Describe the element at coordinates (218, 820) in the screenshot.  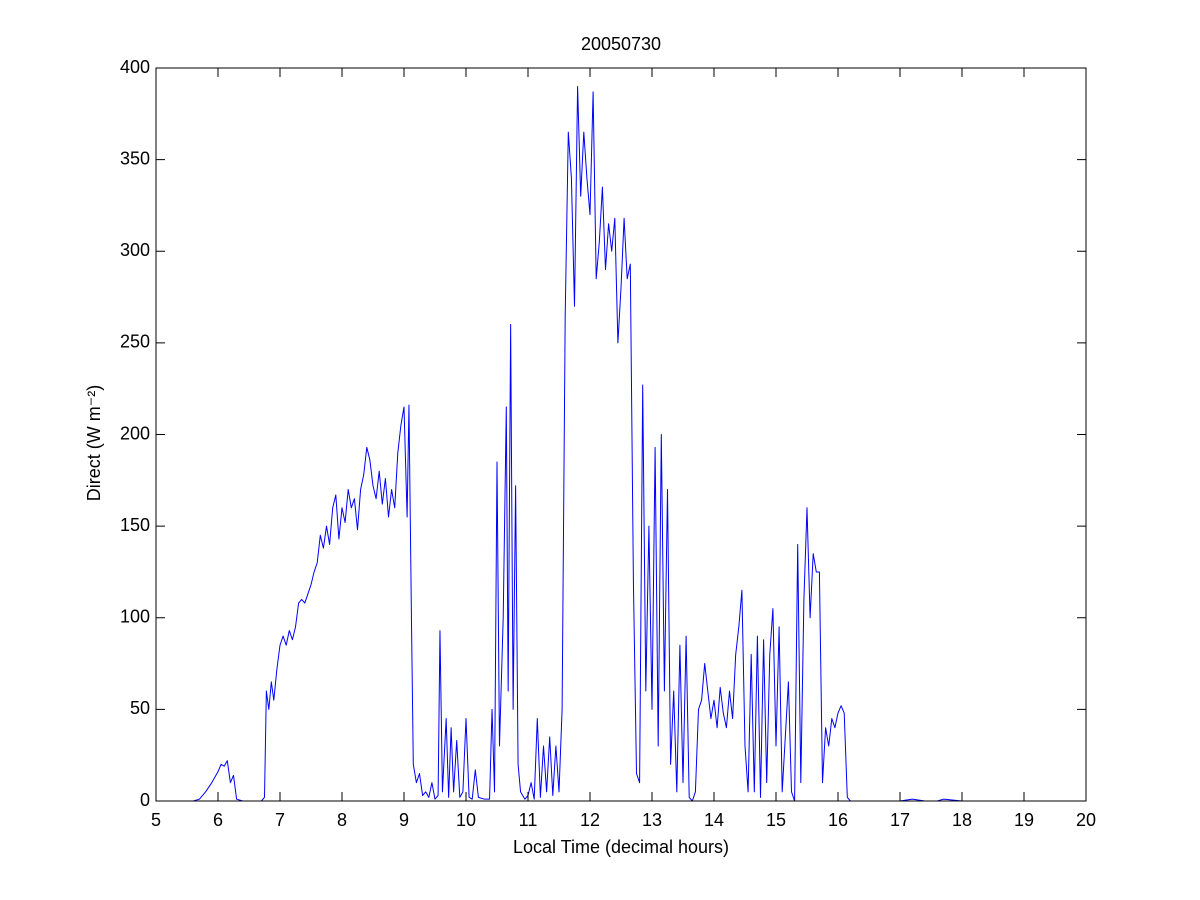
I see `x-tick-label: 6` at that location.